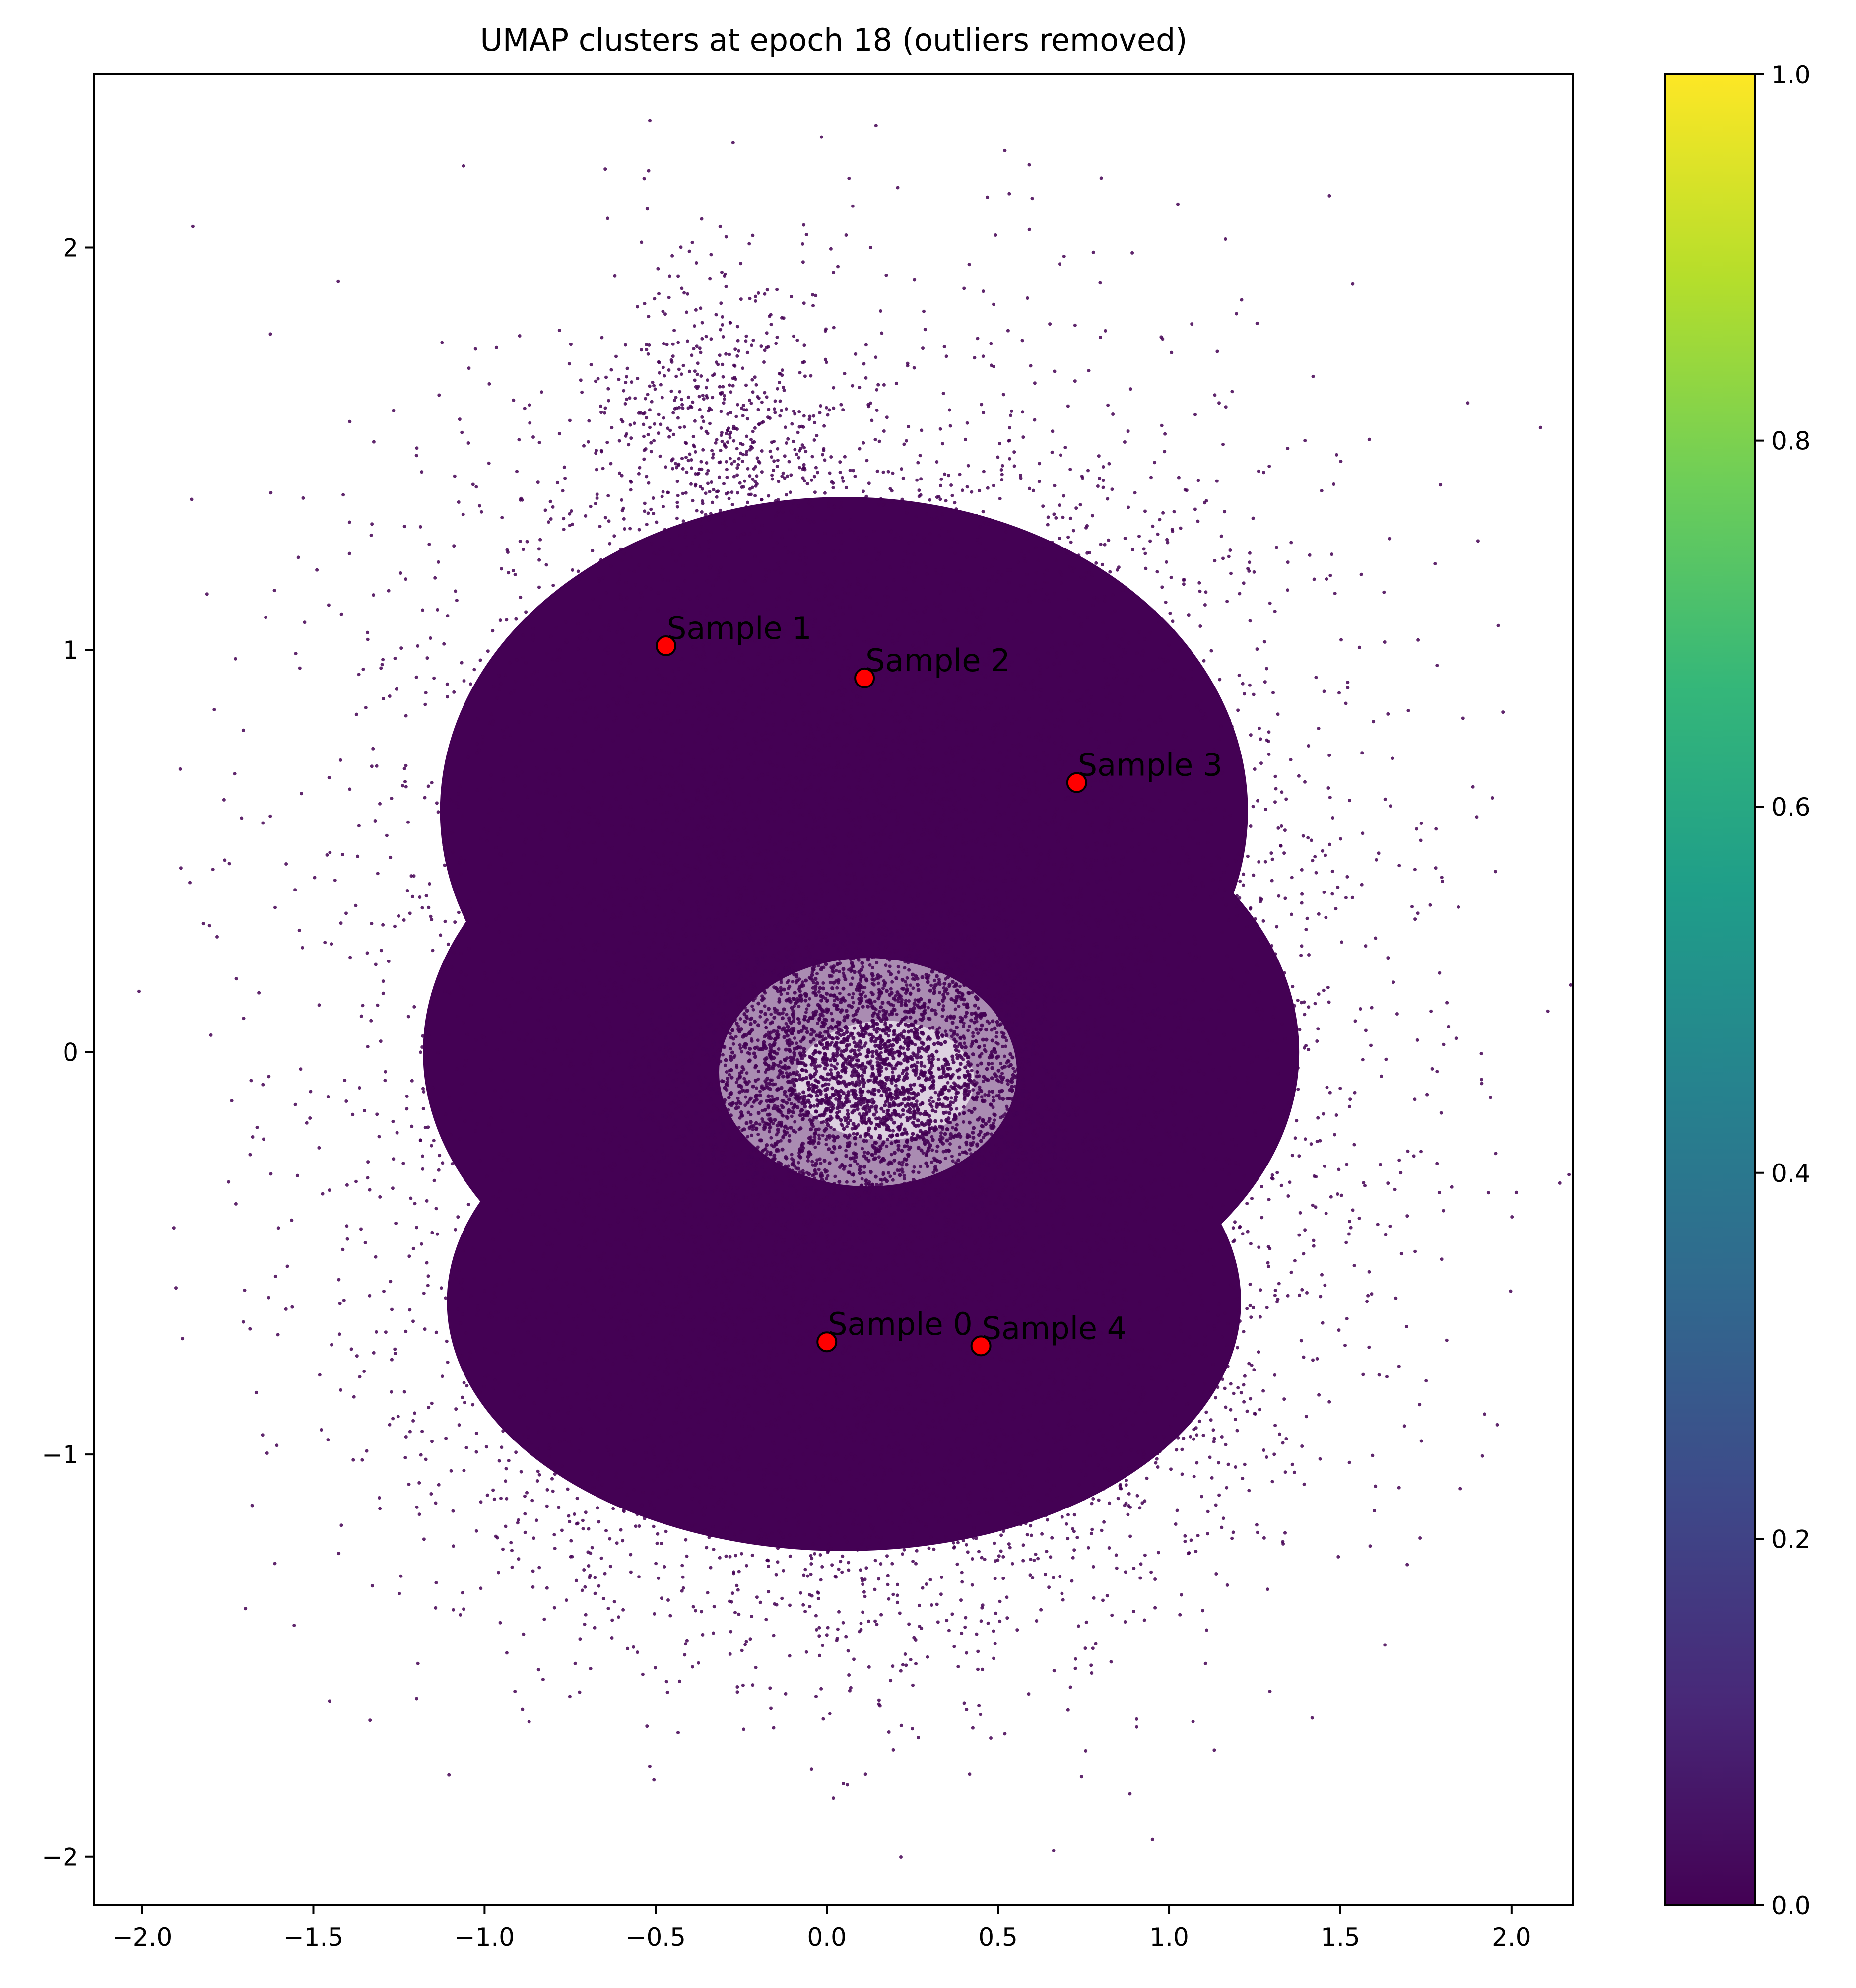 The width and height of the screenshot is (1856, 1988). I want to click on colorbar-tick-label: 0.2, so click(1791, 1539).